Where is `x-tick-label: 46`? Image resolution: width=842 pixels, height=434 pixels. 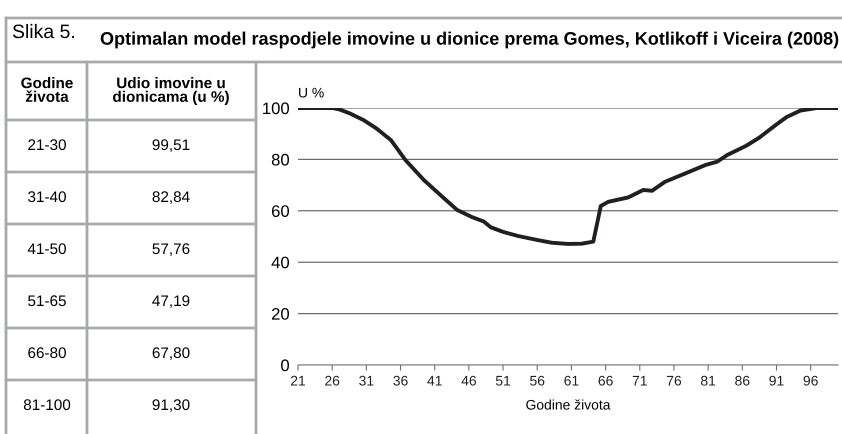
x-tick-label: 46 is located at coordinates (468, 381).